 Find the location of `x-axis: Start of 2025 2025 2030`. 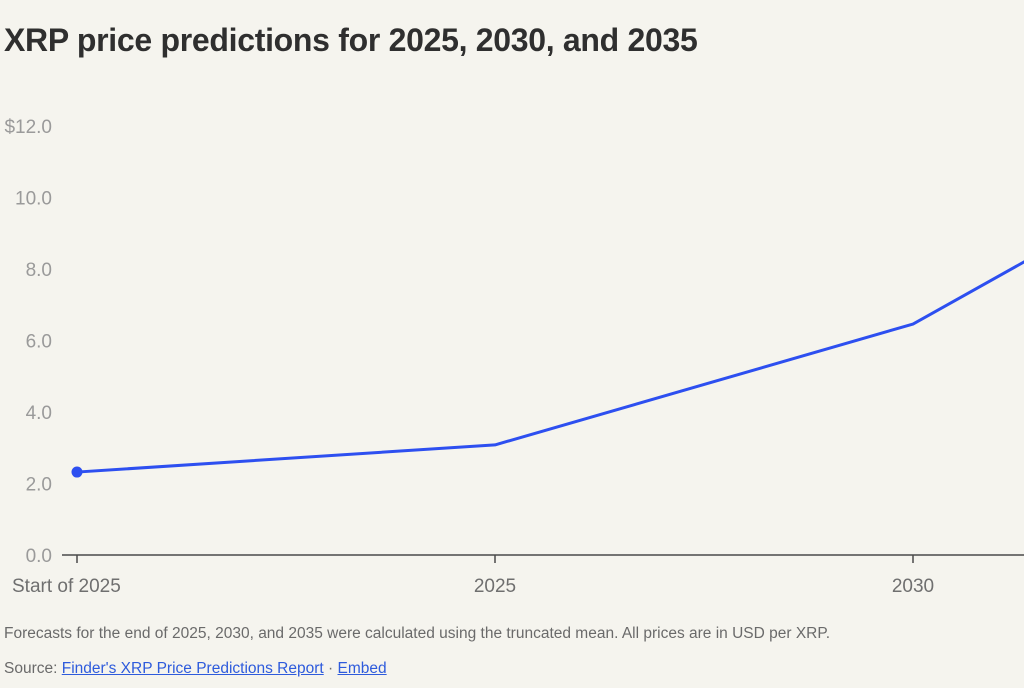

x-axis: Start of 2025 2025 2030 is located at coordinates (518, 575).